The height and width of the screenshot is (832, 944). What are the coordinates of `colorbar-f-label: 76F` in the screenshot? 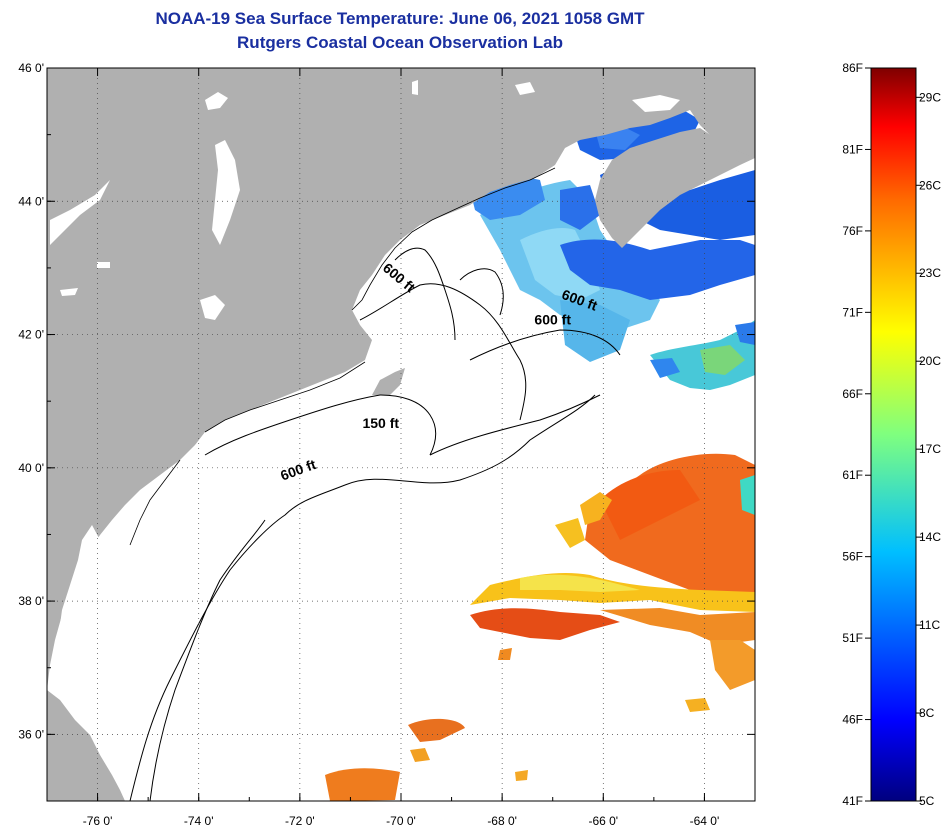 It's located at (852, 231).